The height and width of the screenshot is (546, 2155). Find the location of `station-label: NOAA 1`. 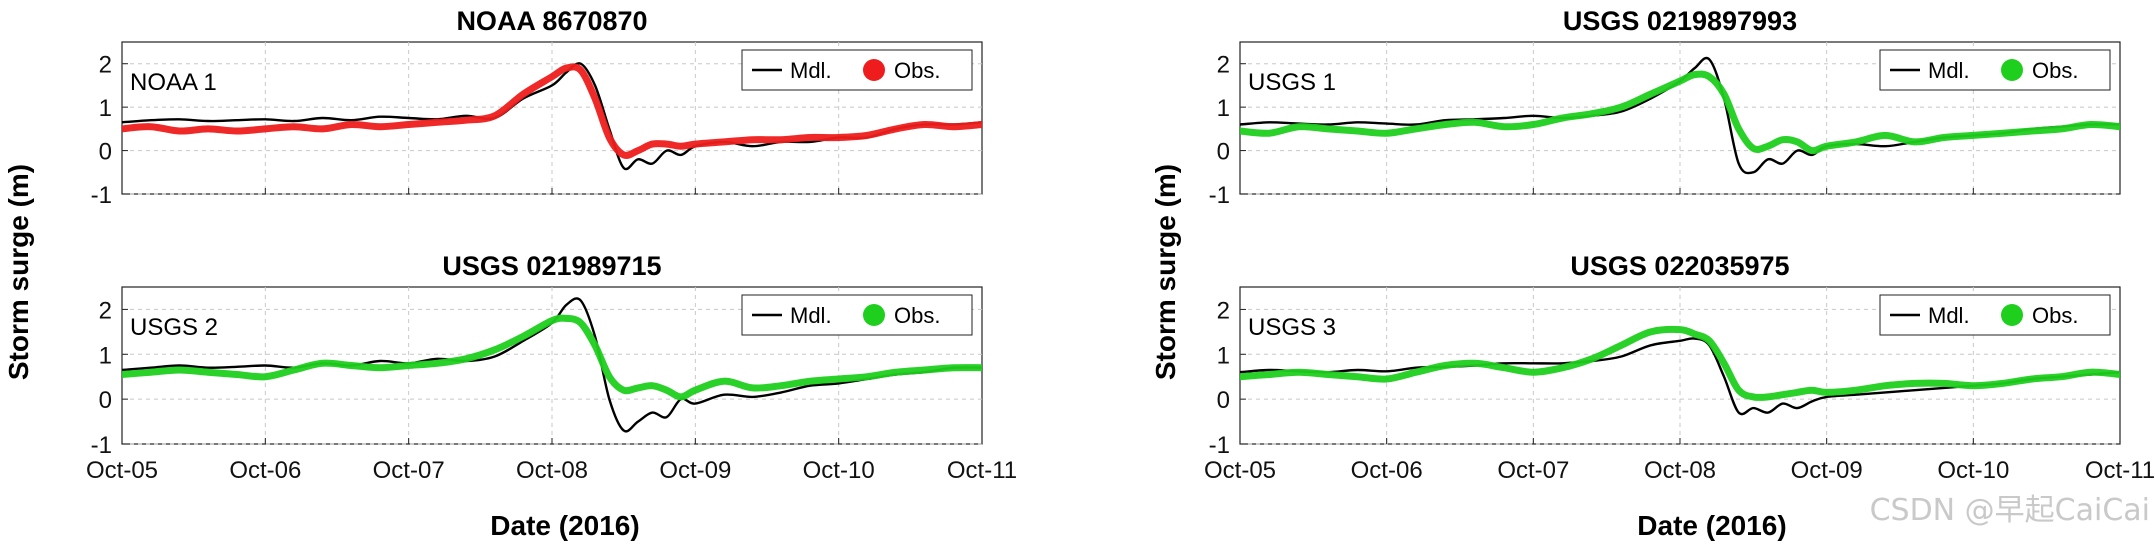

station-label: NOAA 1 is located at coordinates (173, 82).